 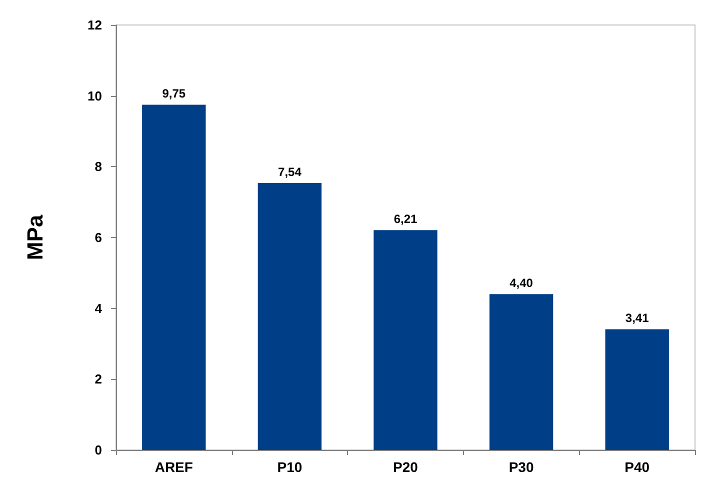 I want to click on y-tick-label: 12, so click(x=95, y=25).